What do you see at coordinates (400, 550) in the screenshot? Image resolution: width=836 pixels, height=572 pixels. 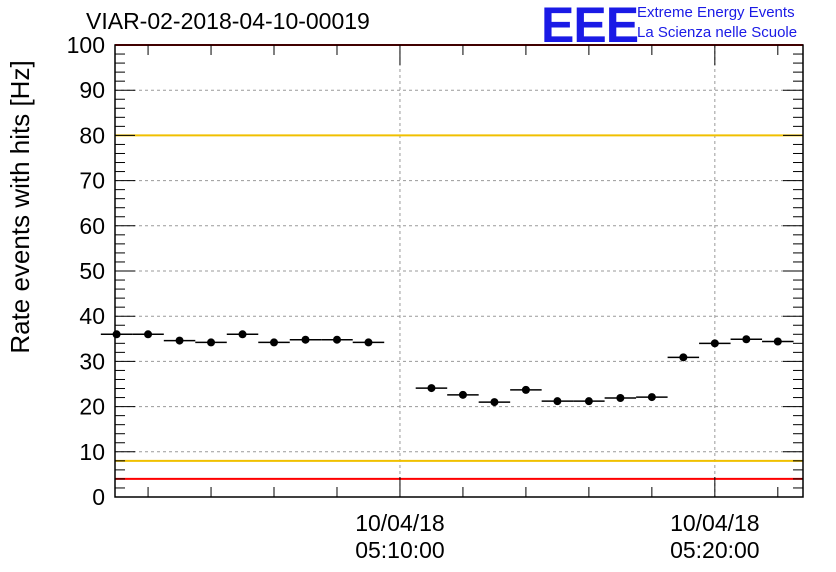 I see `x-tick-label-time: 05:10:00` at bounding box center [400, 550].